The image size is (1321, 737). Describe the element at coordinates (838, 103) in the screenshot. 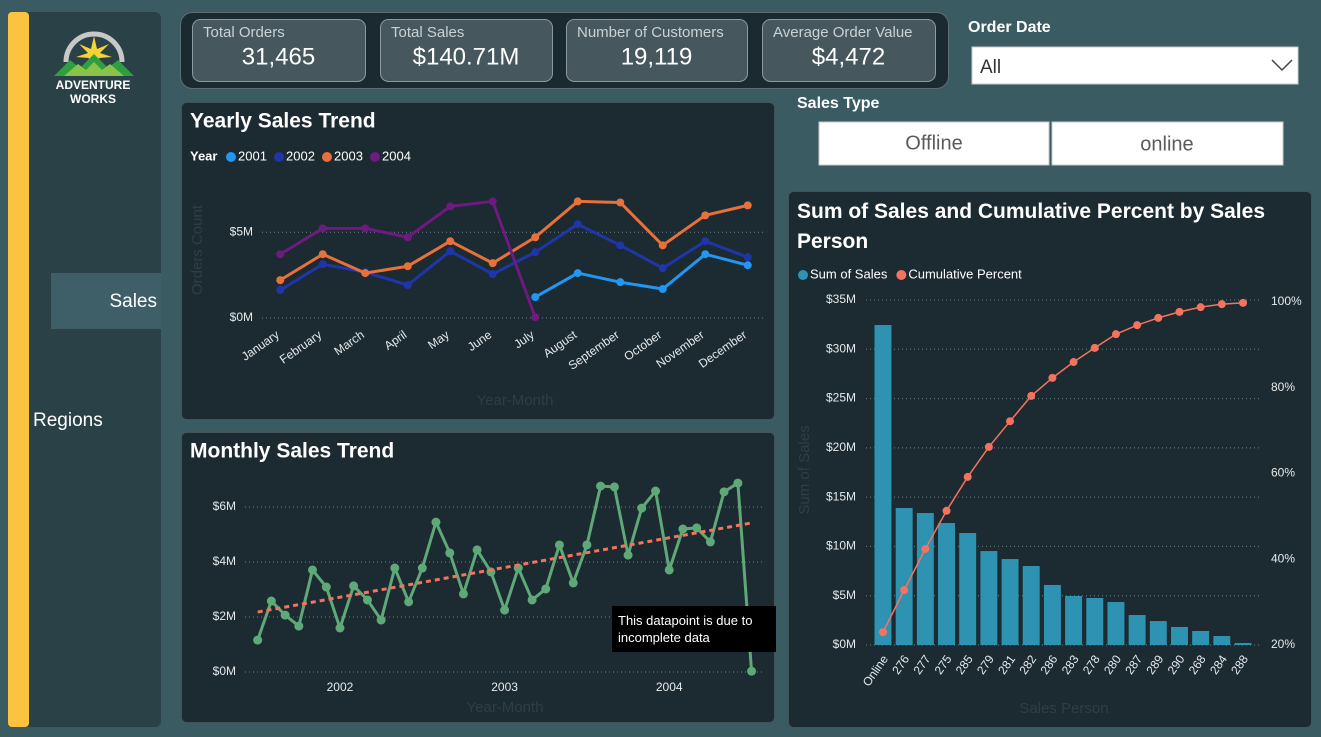

I see `filter-label: Sales Type` at that location.